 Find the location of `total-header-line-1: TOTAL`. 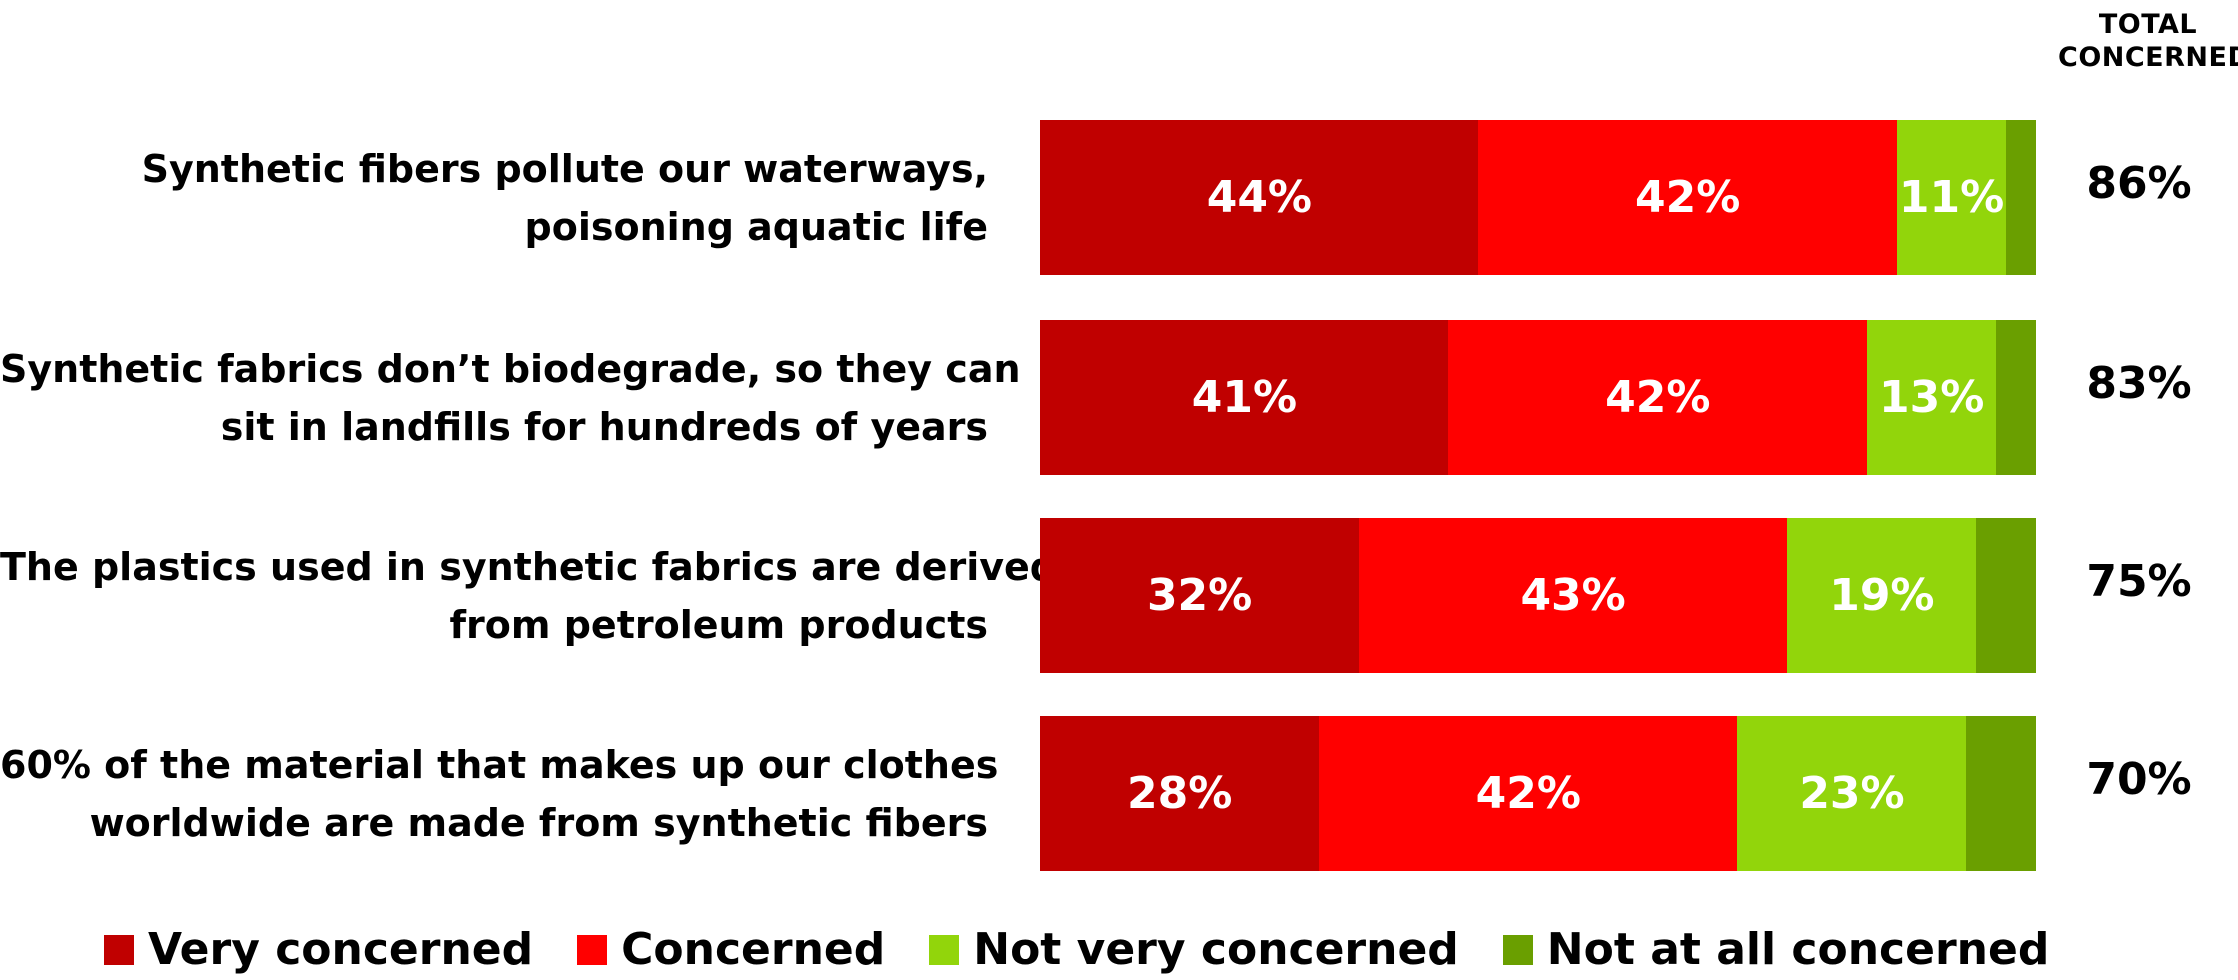

total-header-line-1: TOTAL is located at coordinates (2148, 24).